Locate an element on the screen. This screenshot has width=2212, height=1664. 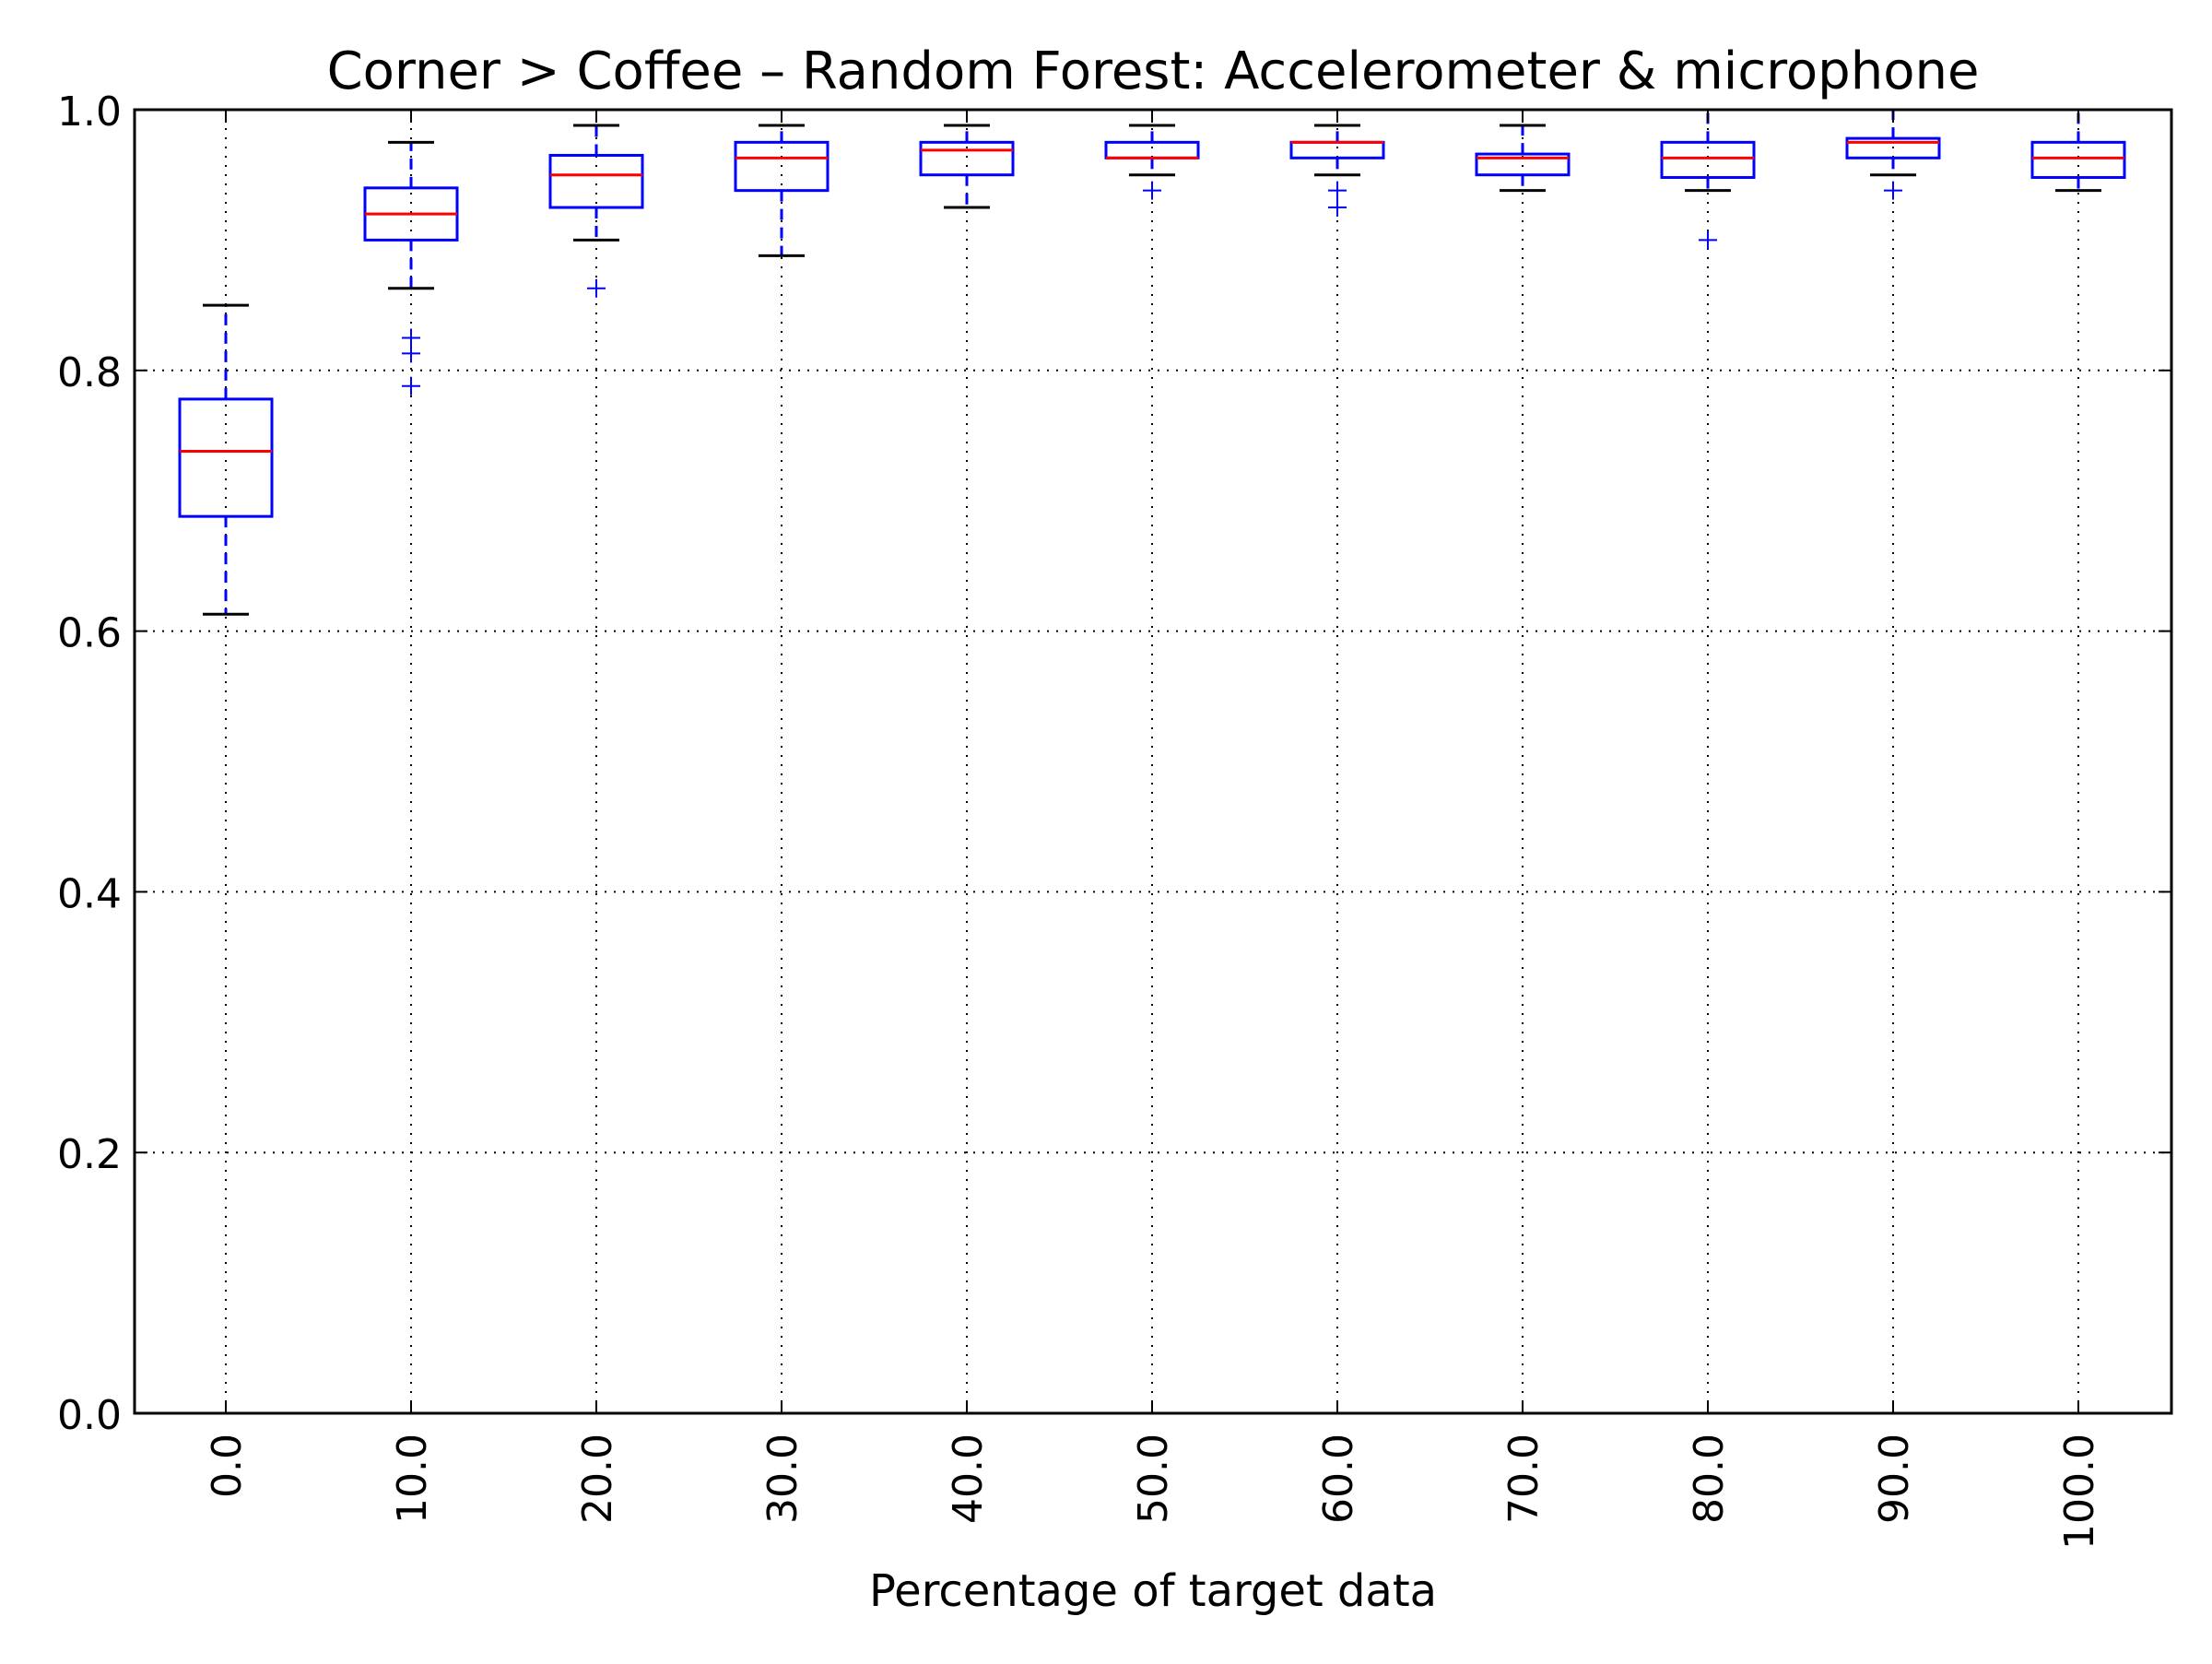
x-tick-label: 90.0 is located at coordinates (1894, 1479).